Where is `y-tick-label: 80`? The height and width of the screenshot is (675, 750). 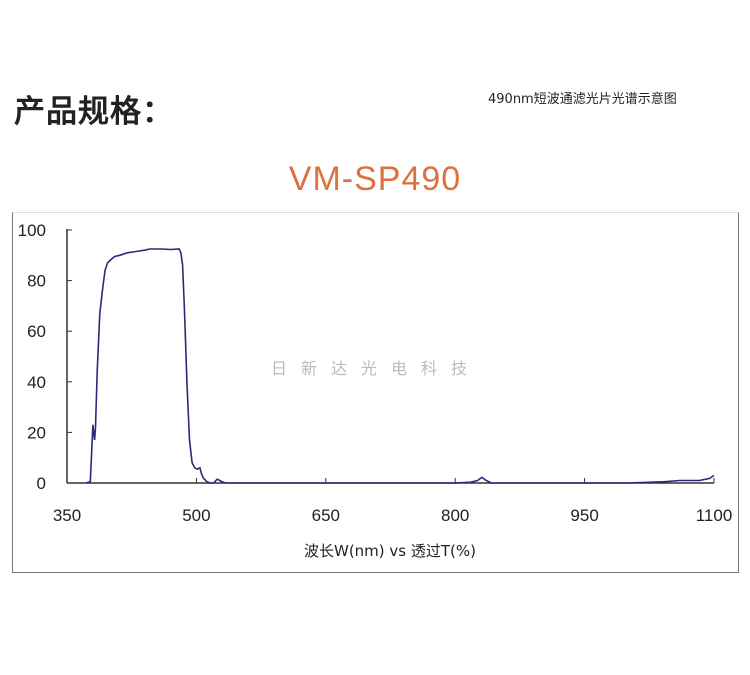 y-tick-label: 80 is located at coordinates (36, 281).